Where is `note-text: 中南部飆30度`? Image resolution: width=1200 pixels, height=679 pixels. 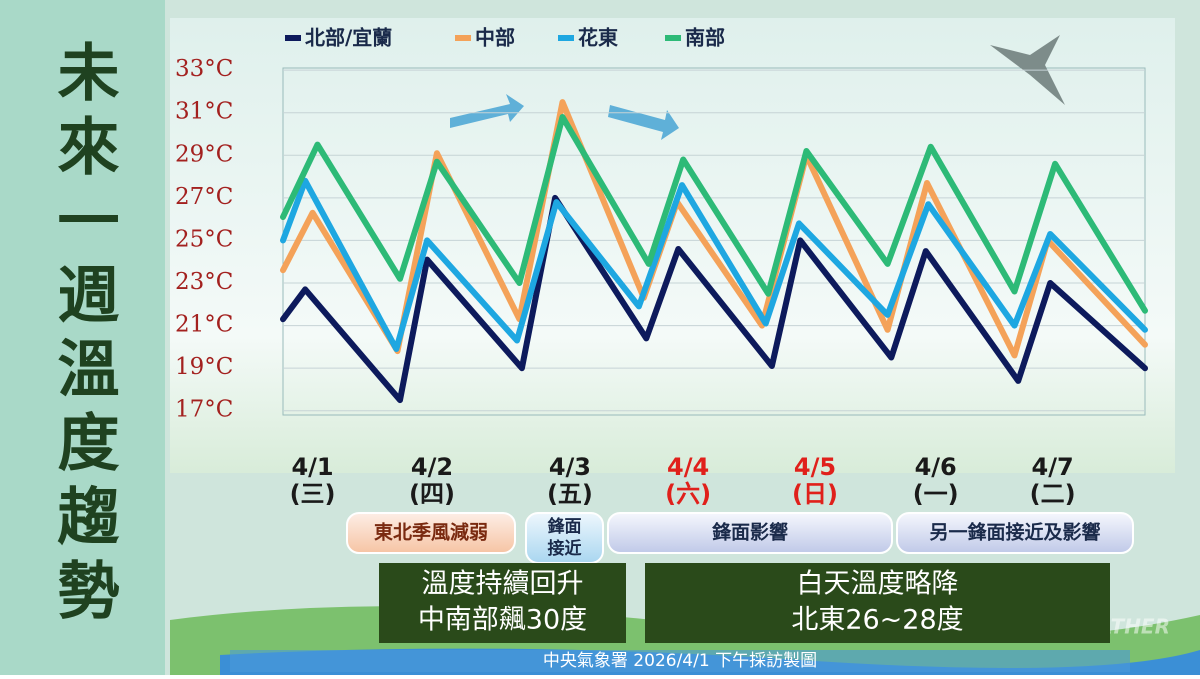 note-text: 中南部飆30度 is located at coordinates (502, 620).